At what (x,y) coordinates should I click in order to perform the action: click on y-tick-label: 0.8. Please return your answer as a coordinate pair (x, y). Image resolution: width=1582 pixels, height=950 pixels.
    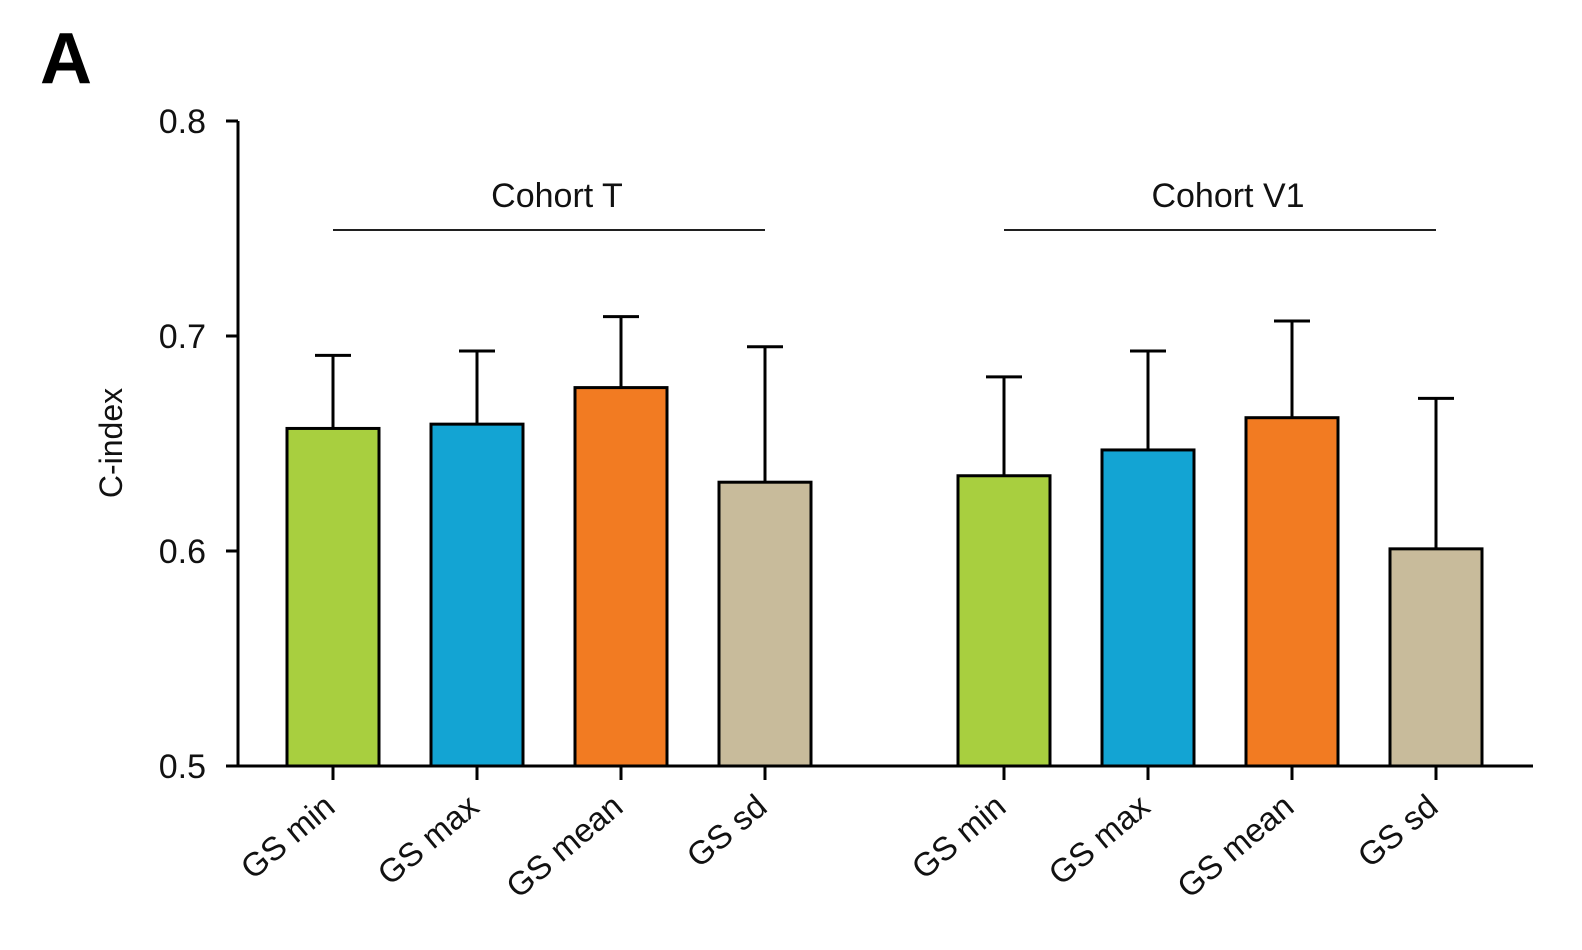
    Looking at the image, I should click on (182, 122).